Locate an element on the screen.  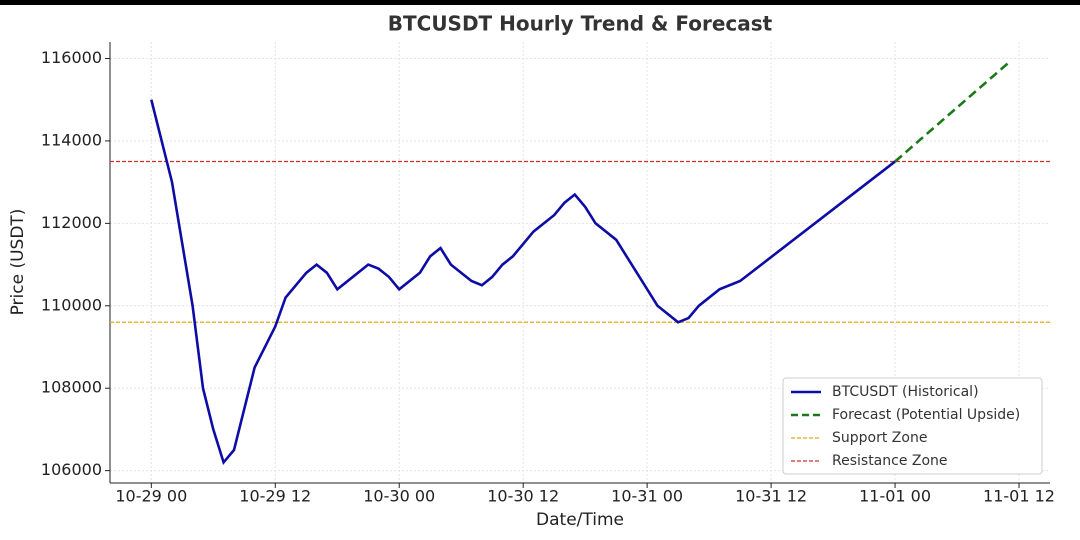
y-tick-label: 114000 is located at coordinates (71, 139).